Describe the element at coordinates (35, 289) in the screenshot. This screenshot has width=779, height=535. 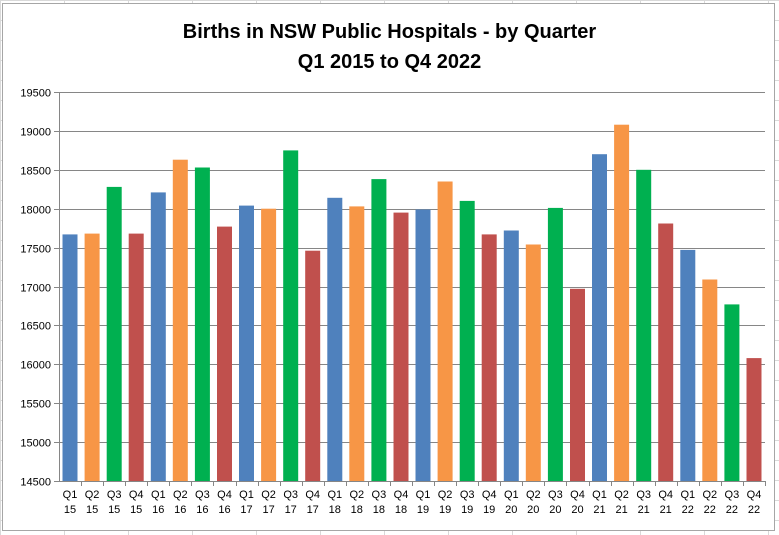
I see `y-tick-label: 17000` at that location.